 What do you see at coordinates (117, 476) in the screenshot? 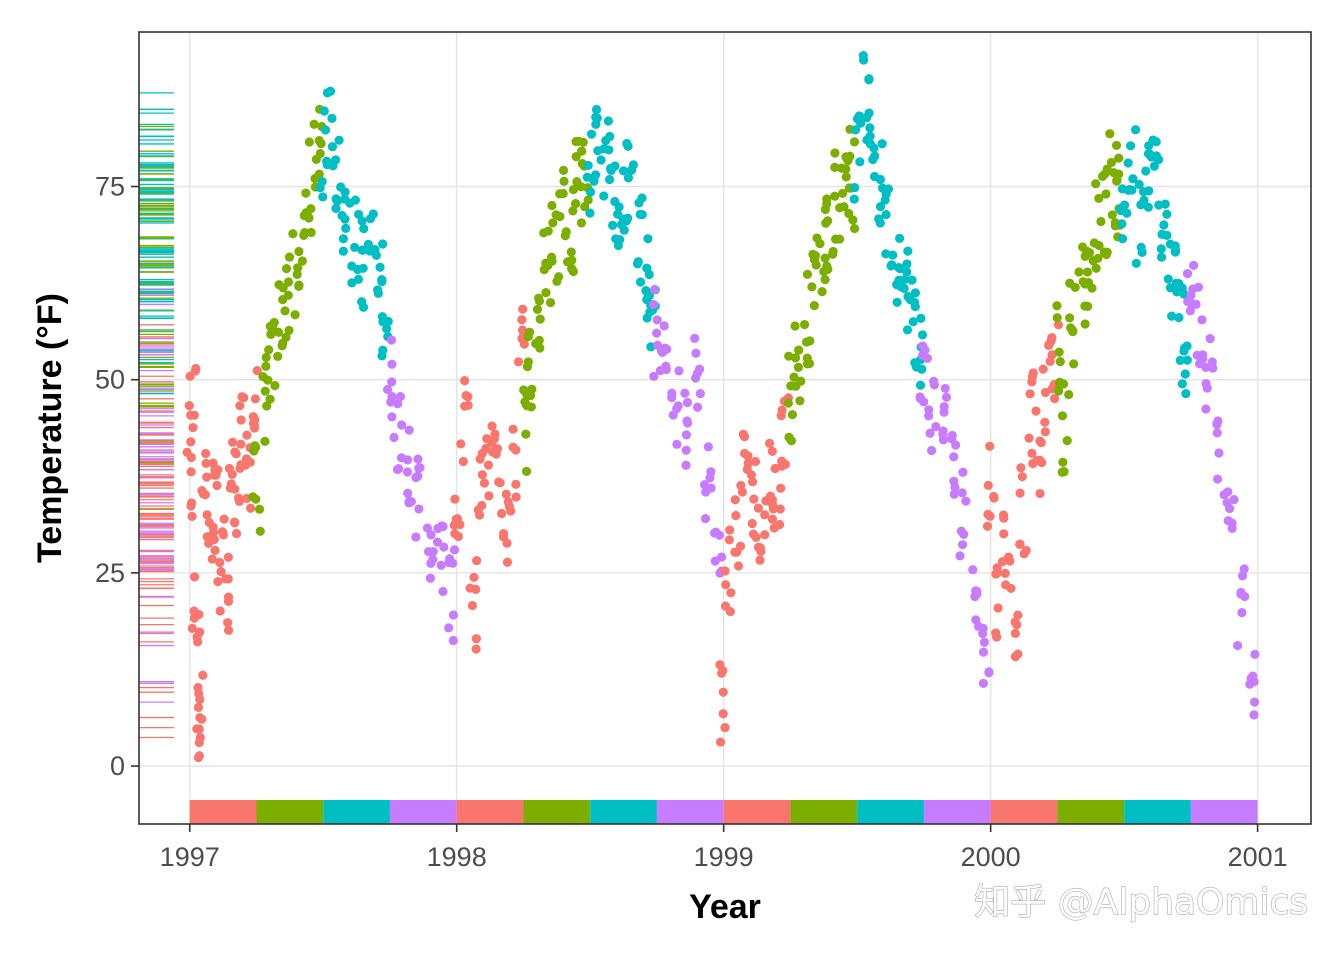
I see `y-axis-ticks: 0 25 50 75` at bounding box center [117, 476].